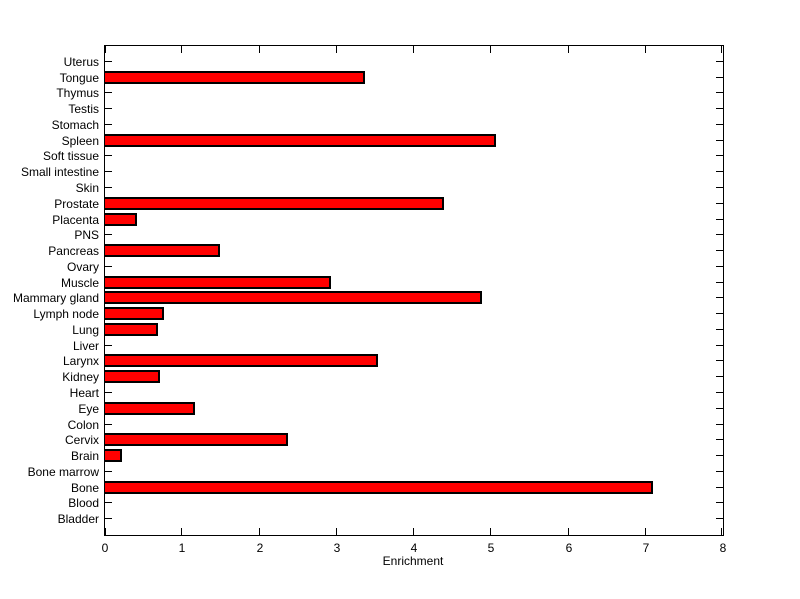  Describe the element at coordinates (55, 298) in the screenshot. I see `y-tick-label-mammary-gland: Mammary gland` at that location.